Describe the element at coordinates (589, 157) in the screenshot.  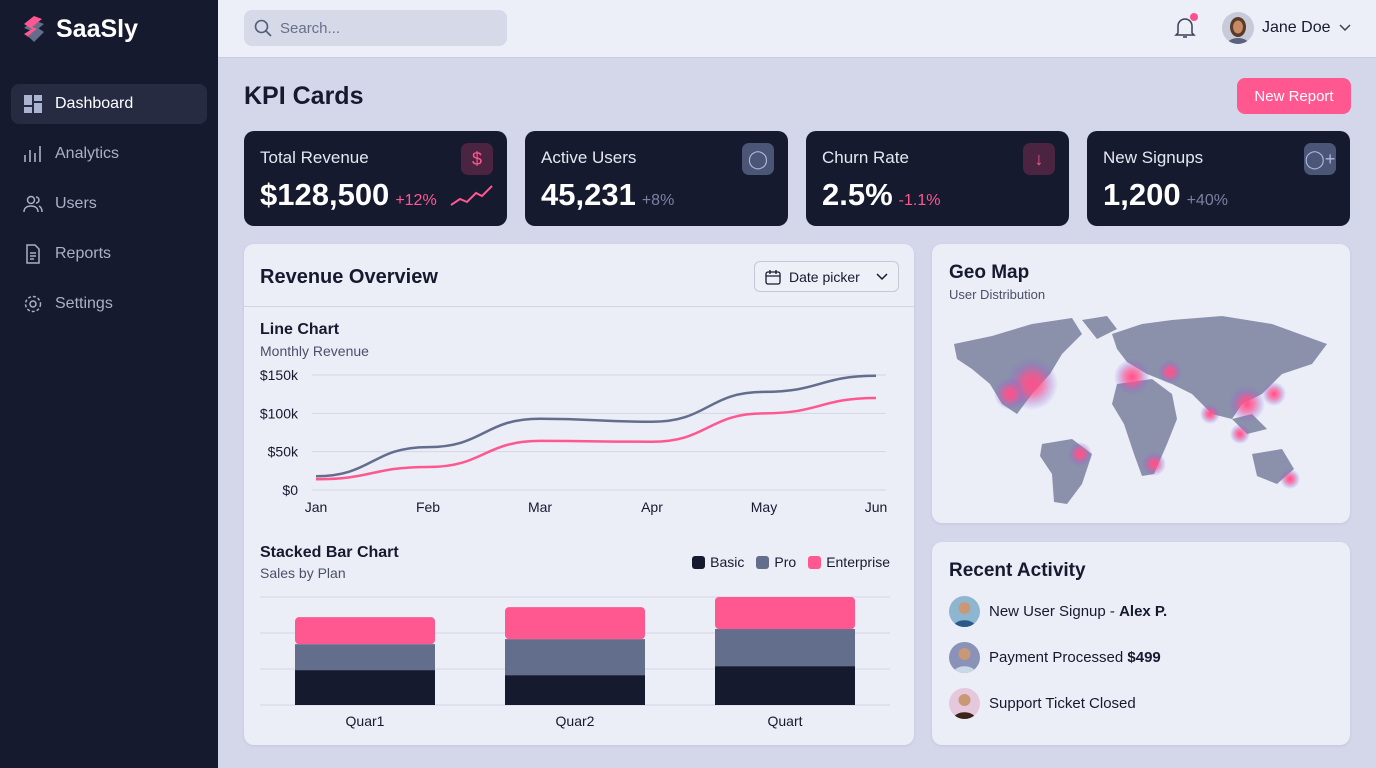
I see `kpi-label: Active Users` at that location.